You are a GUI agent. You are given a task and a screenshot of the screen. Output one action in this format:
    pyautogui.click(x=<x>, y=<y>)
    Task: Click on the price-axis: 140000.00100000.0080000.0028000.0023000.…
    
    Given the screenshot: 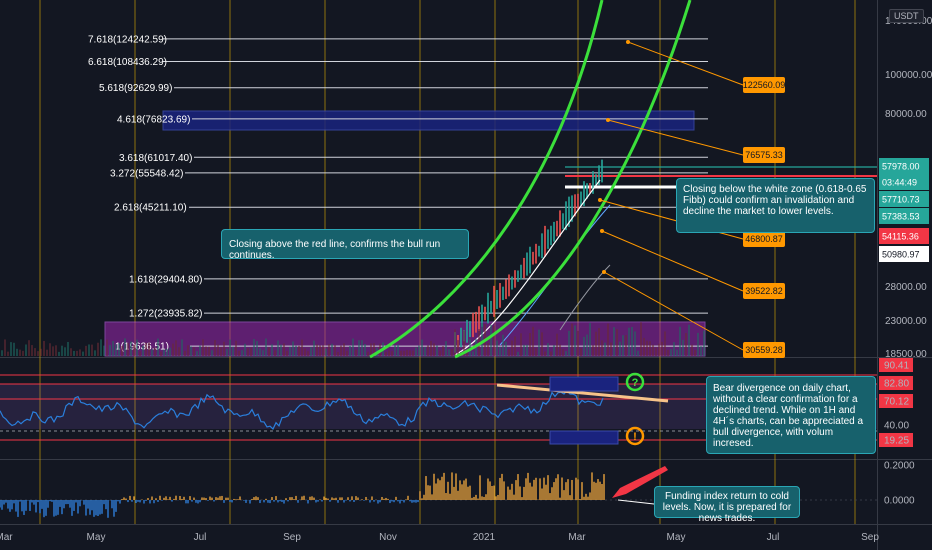 What is the action you would take?
    pyautogui.click(x=905, y=188)
    